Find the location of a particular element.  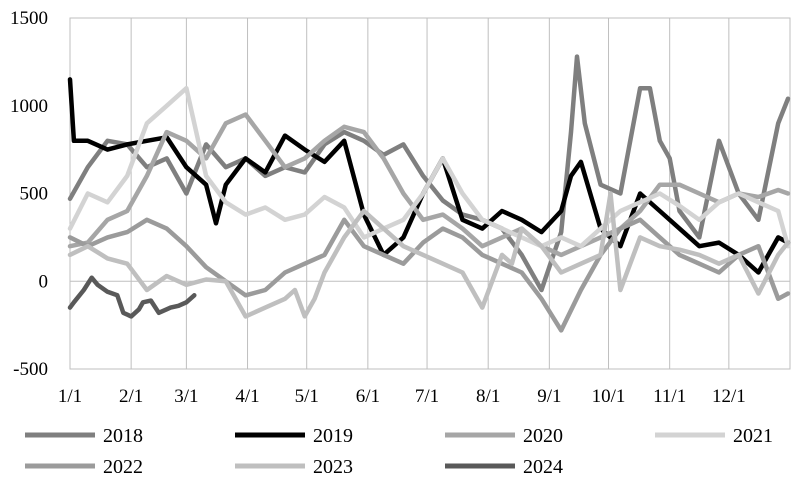

x-tick-label: 7/1 is located at coordinates (427, 396).